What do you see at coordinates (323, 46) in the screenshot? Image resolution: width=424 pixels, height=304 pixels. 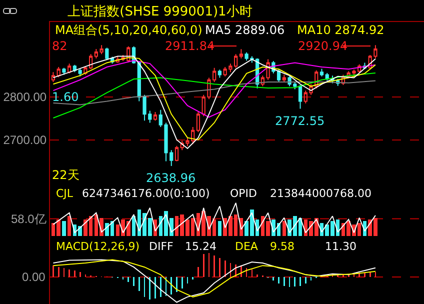 I see `annotation: 2920.94` at bounding box center [323, 46].